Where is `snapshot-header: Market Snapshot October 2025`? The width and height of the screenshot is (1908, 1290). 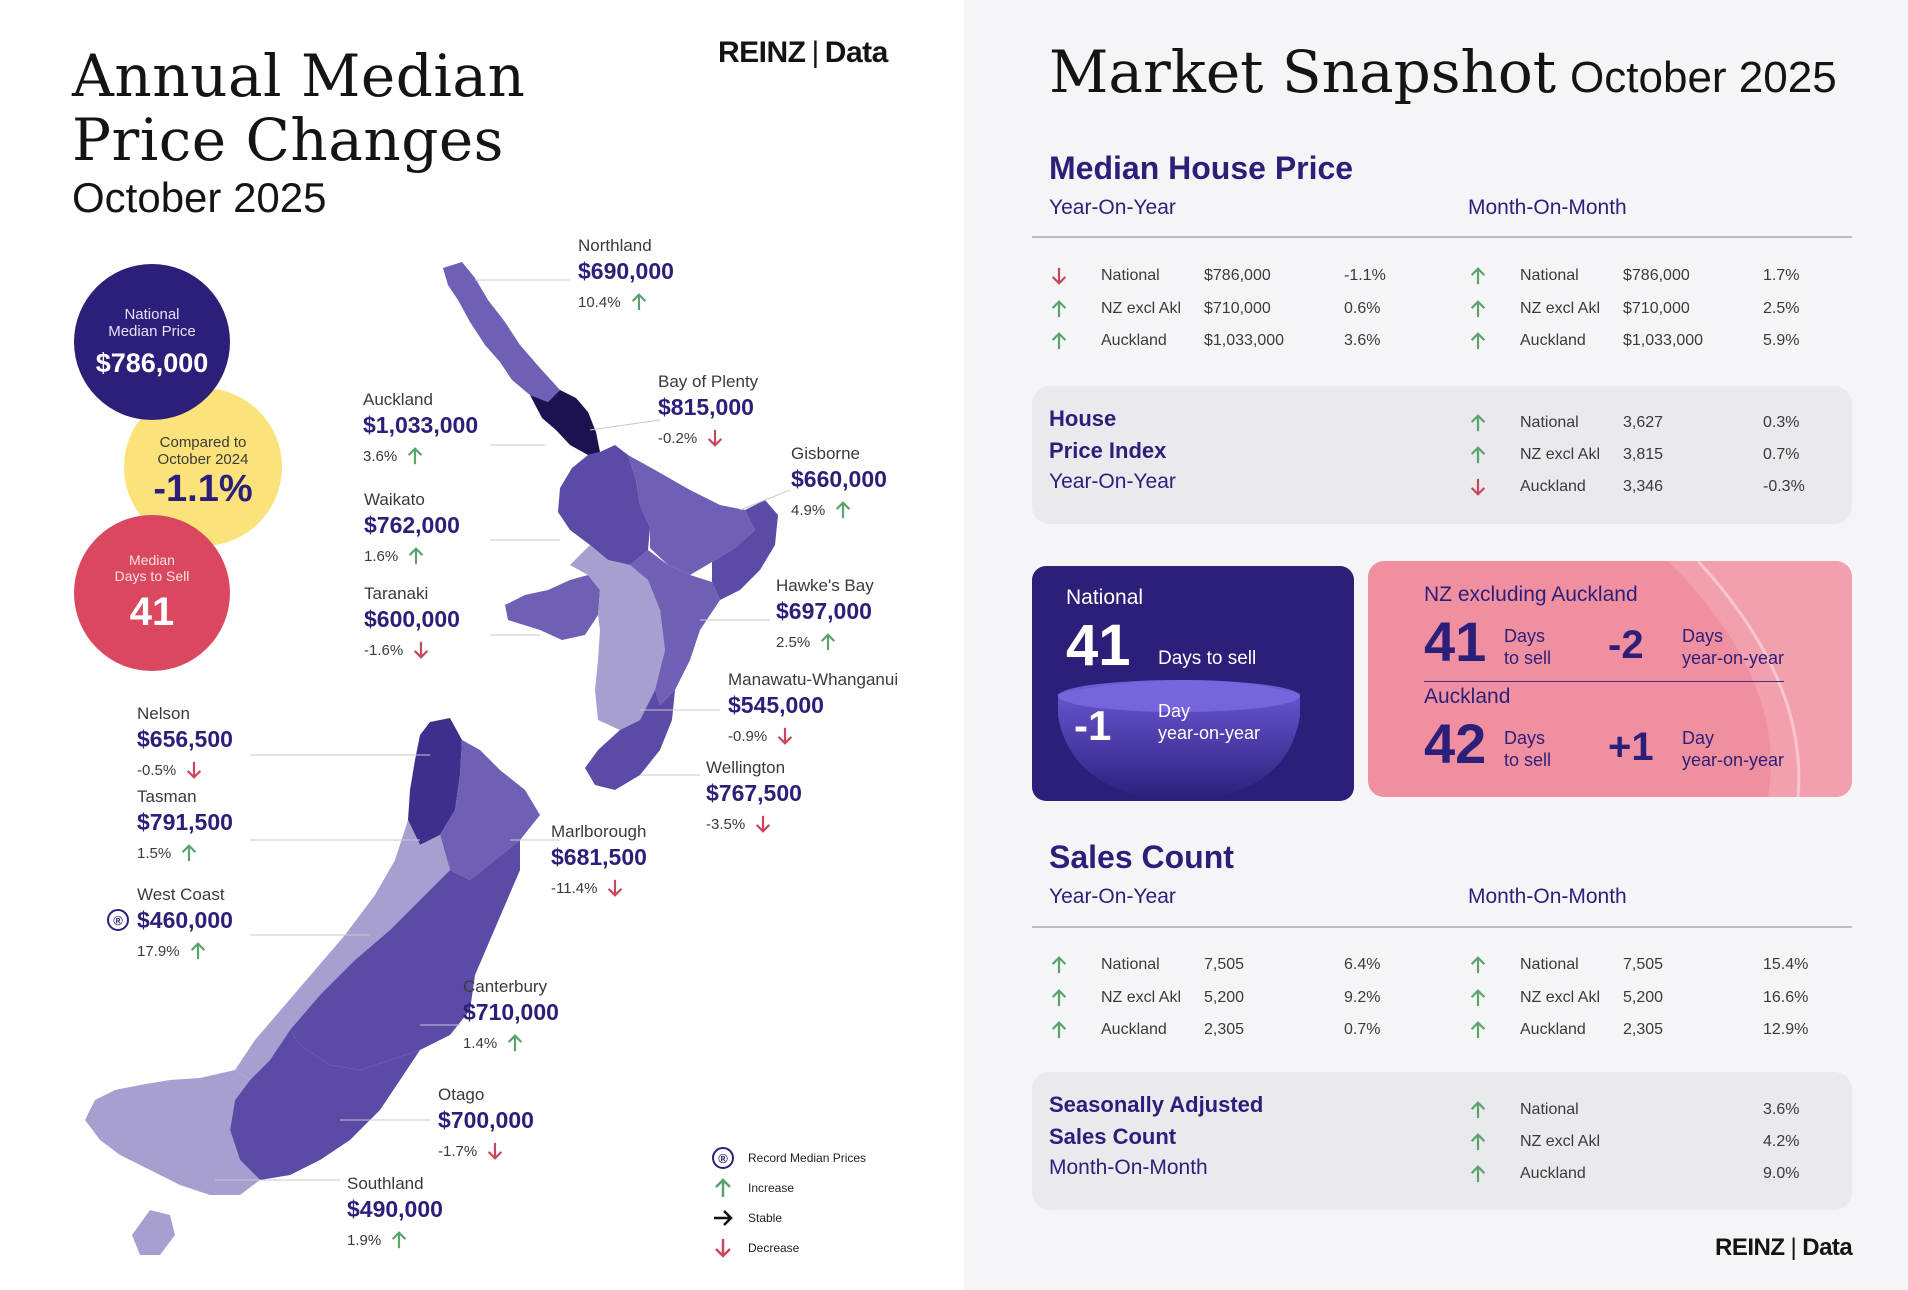
snapshot-header: Market Snapshot October 2025 is located at coordinates (1443, 72).